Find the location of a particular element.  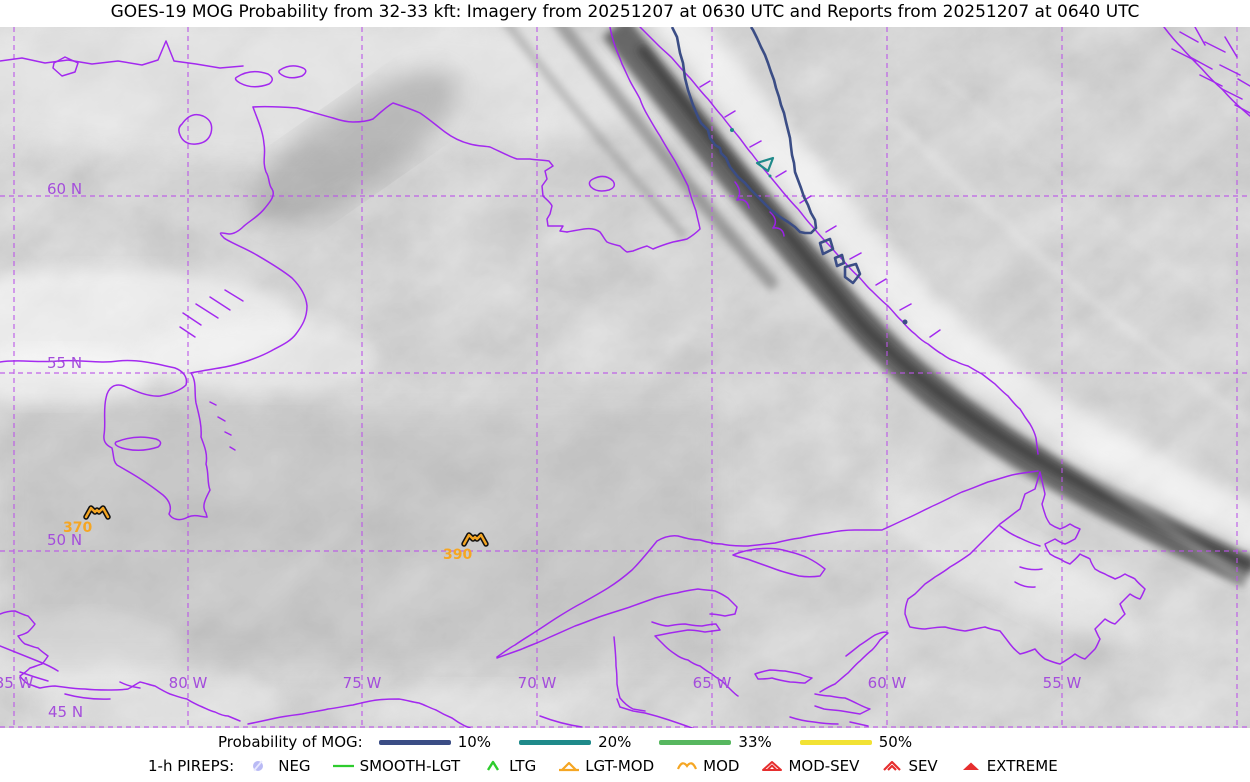

pirep-item-label: MOD is located at coordinates (721, 766).